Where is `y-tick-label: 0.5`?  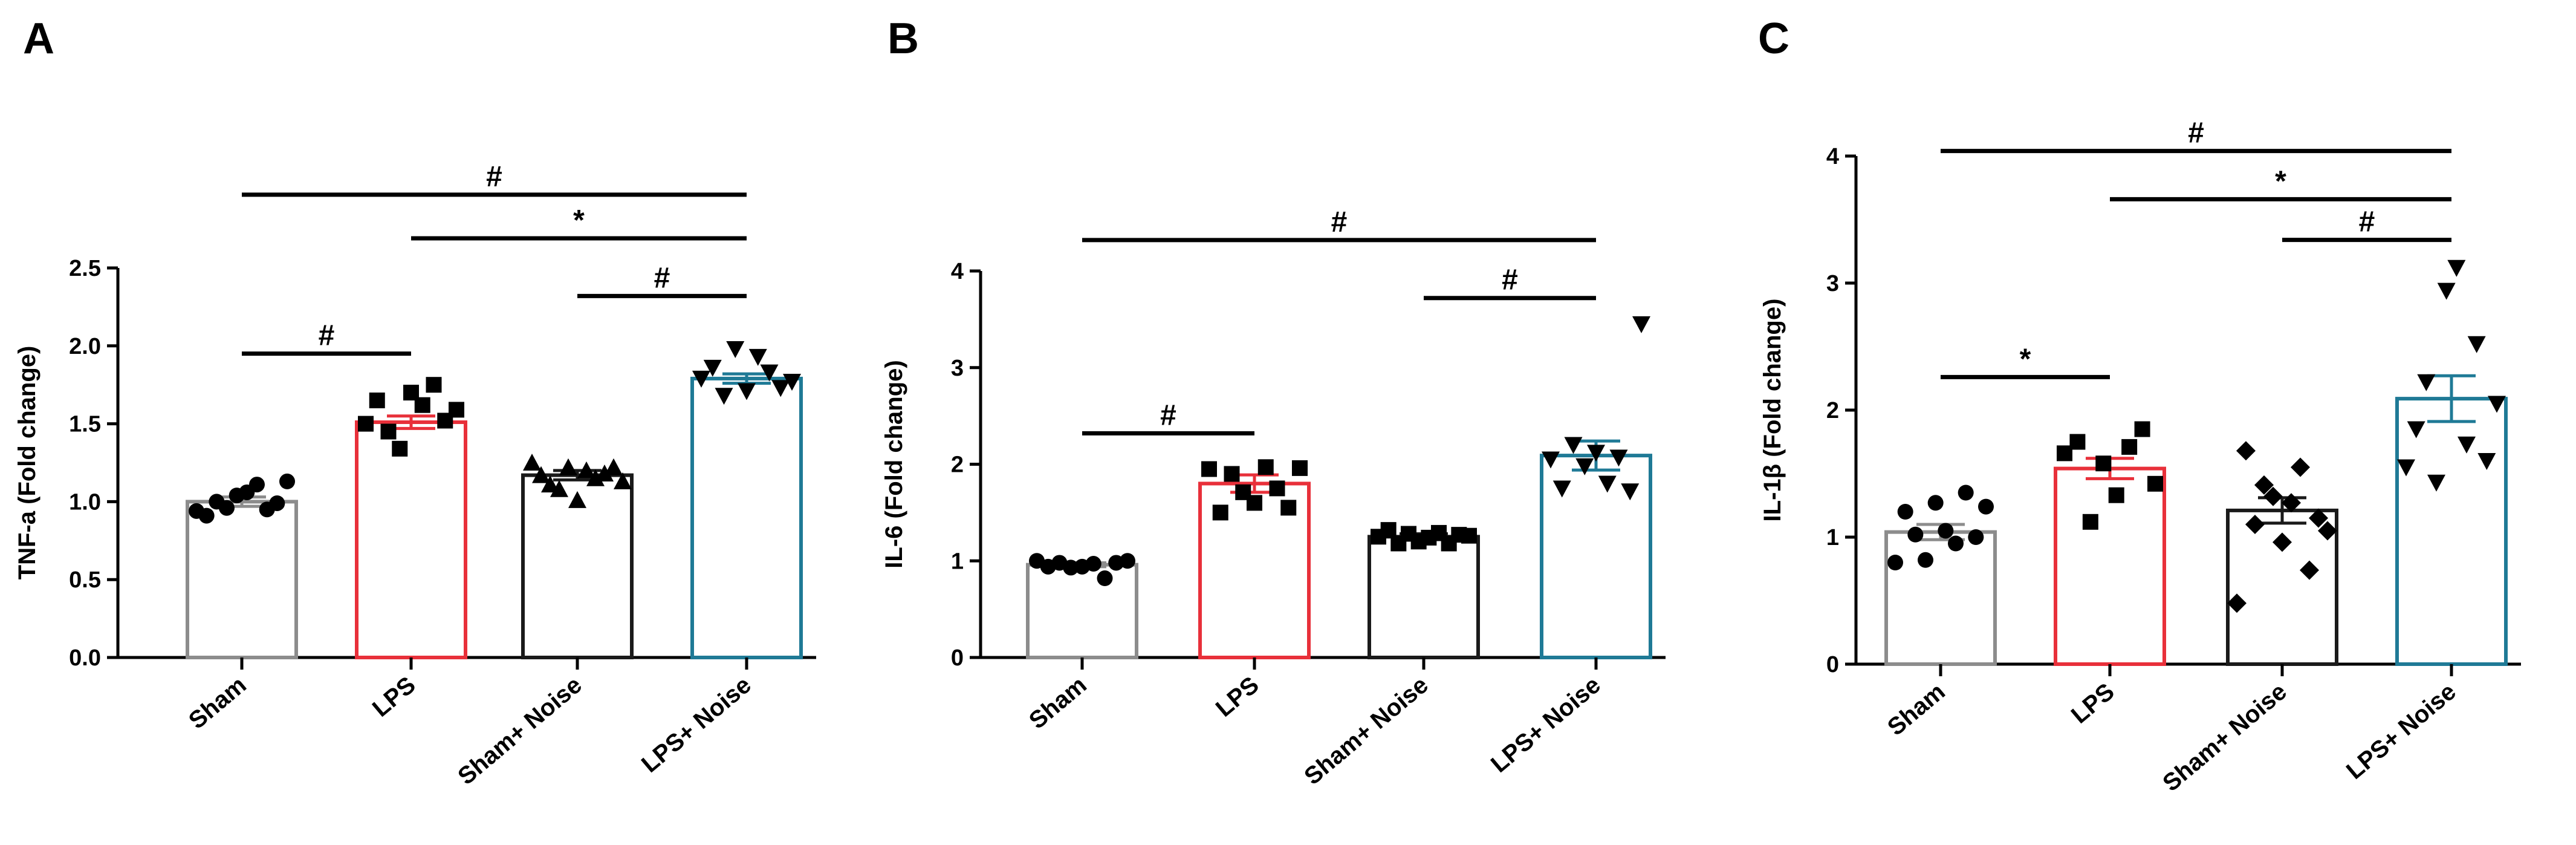
y-tick-label: 0.5 is located at coordinates (85, 580).